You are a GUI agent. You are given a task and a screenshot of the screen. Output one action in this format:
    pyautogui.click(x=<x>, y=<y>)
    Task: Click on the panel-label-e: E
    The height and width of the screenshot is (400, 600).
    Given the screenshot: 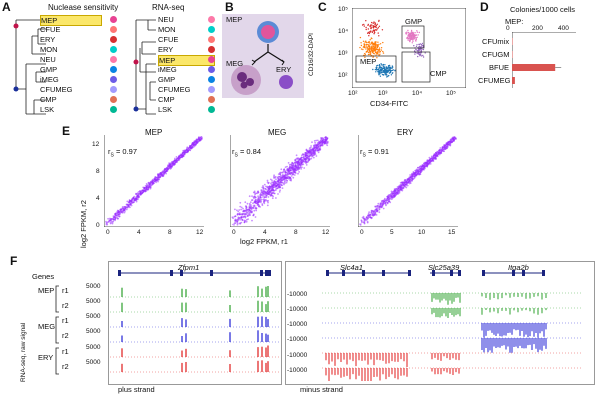 What is the action you would take?
    pyautogui.click(x=66, y=131)
    